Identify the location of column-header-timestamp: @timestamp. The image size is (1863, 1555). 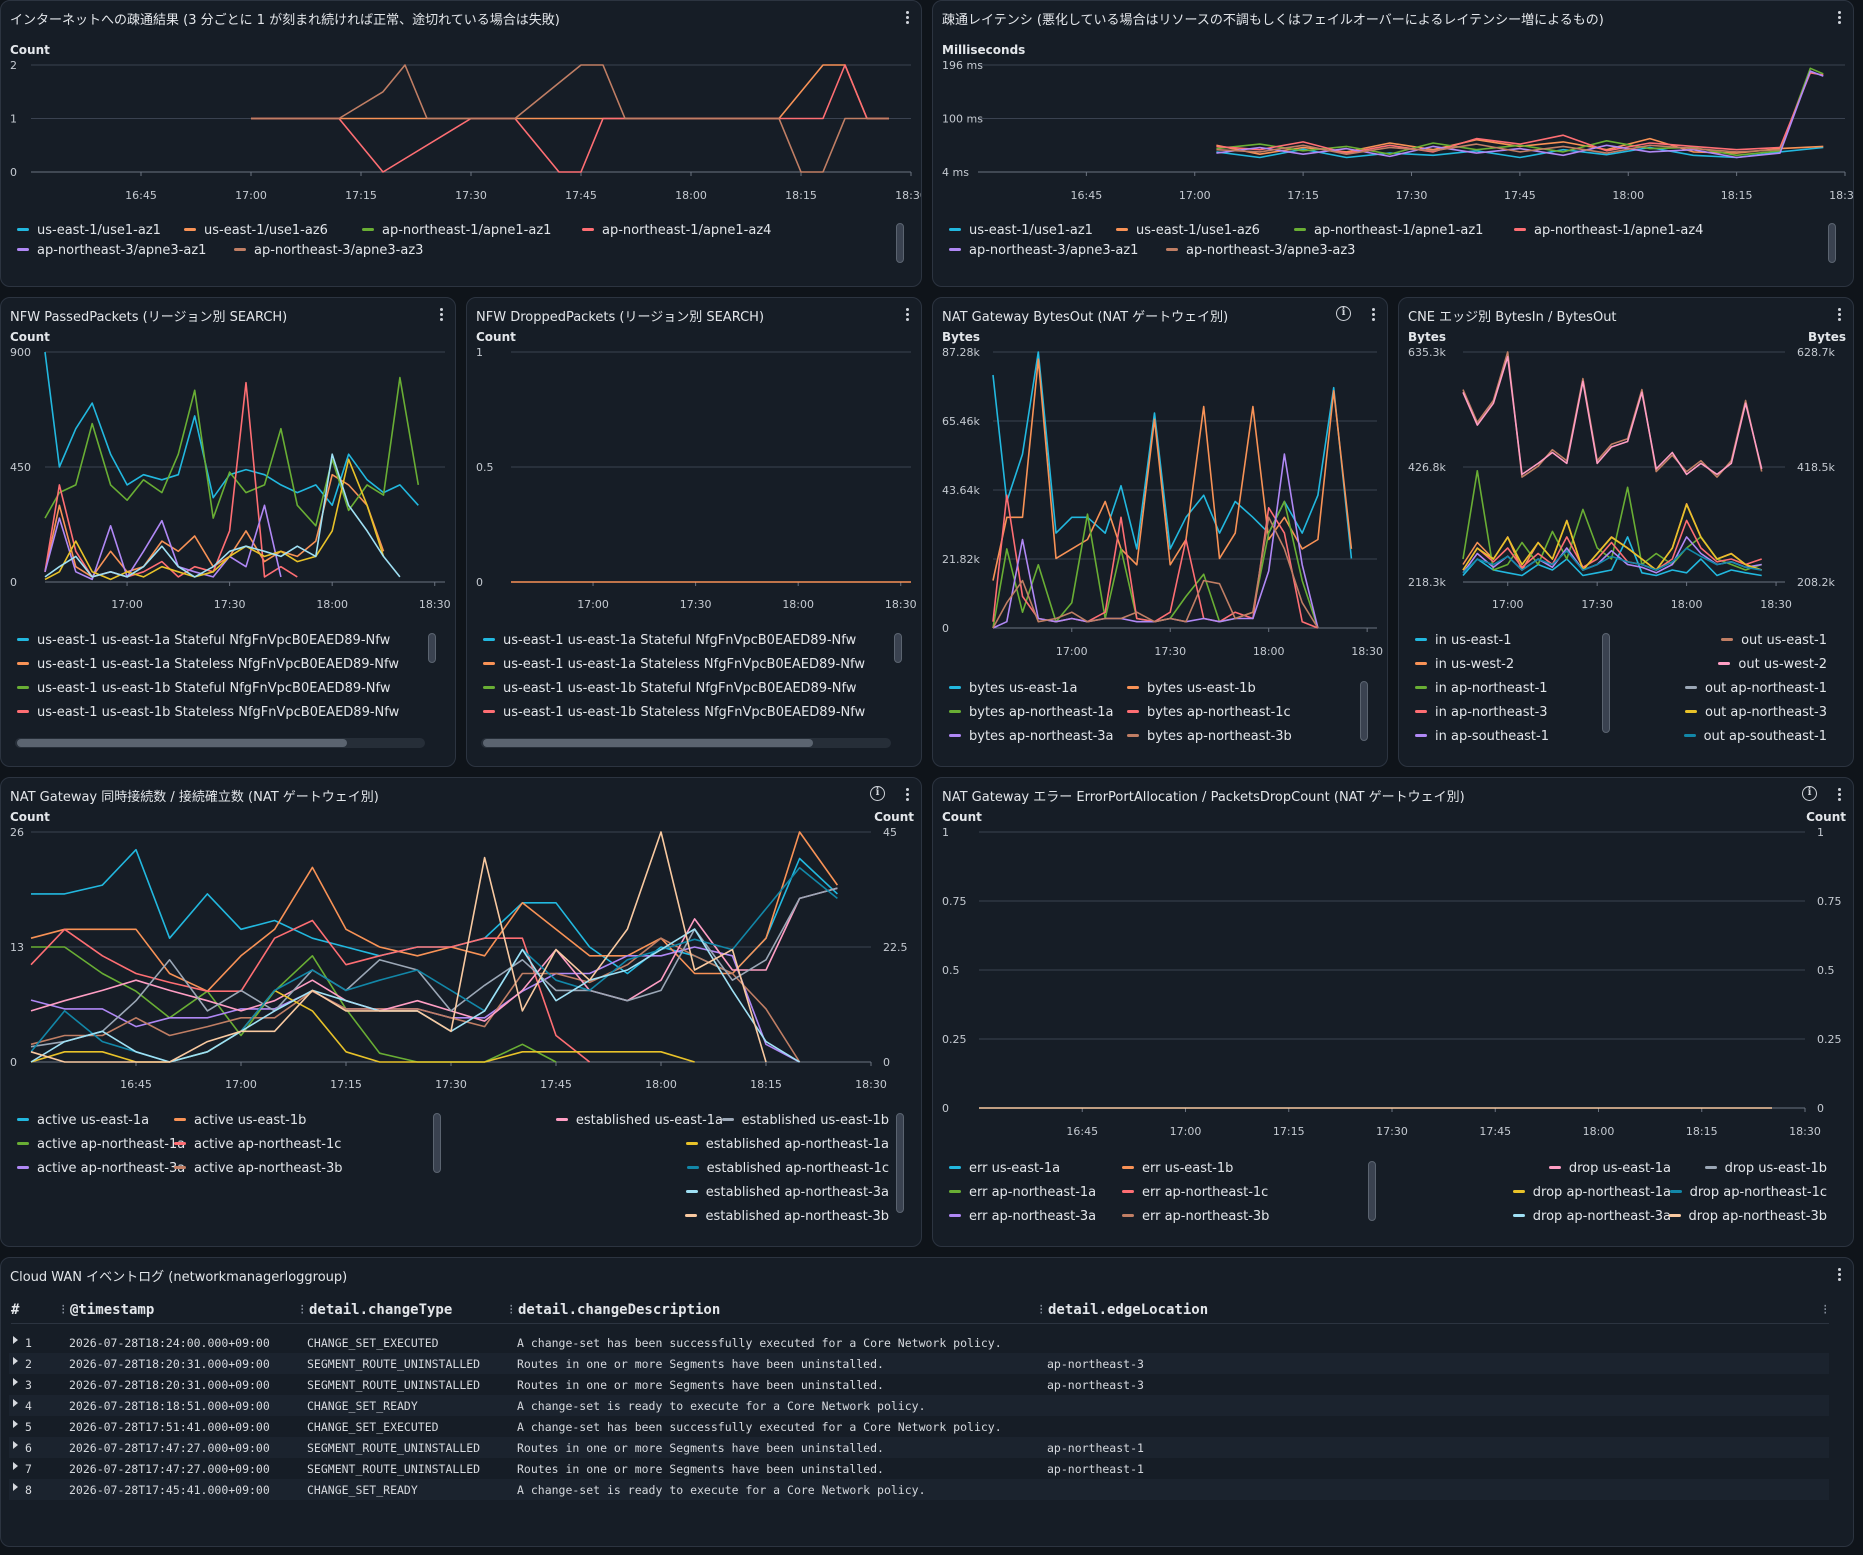
(112, 1310).